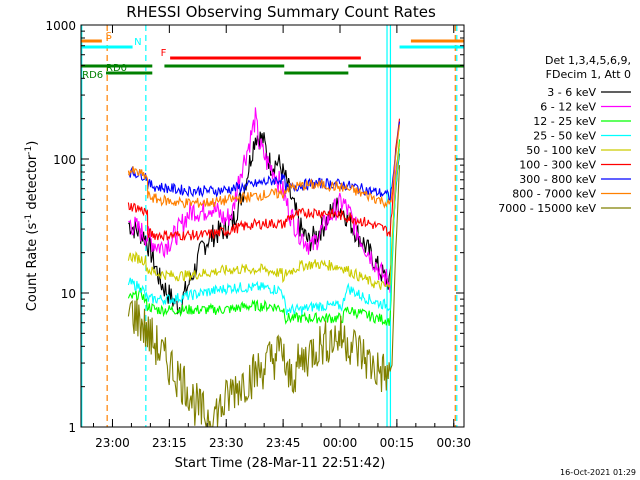 The image size is (640, 480). What do you see at coordinates (554, 194) in the screenshot?
I see `legend-label-7: 800 - 7000 keV` at bounding box center [554, 194].